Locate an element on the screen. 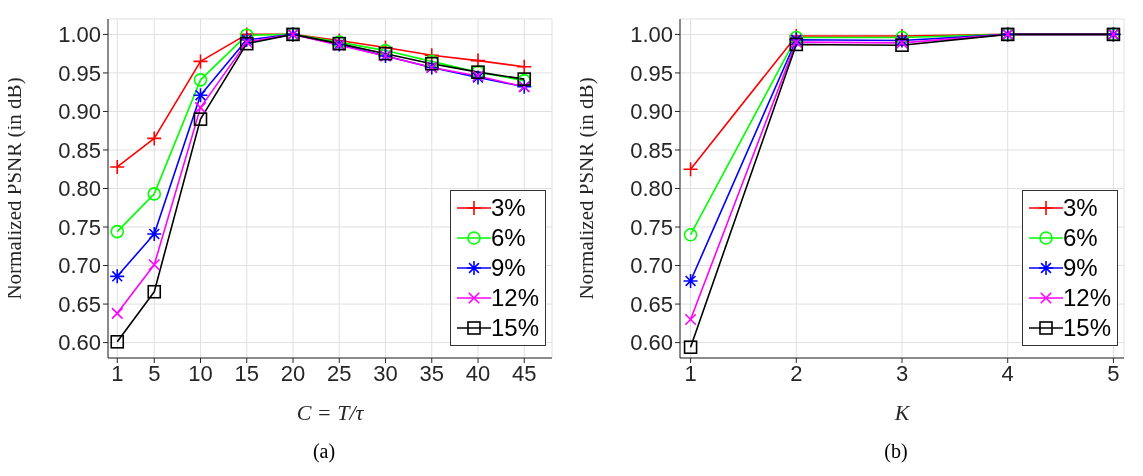 This screenshot has height=476, width=1143. x-tick-label: 10 is located at coordinates (200, 373).